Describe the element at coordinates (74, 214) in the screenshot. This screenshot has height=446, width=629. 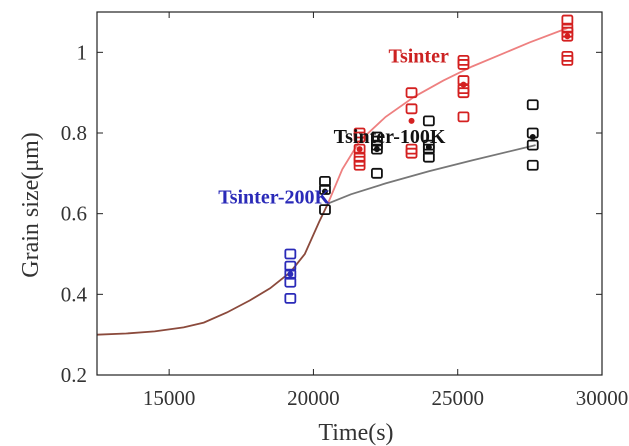
I see `y-tick-label: 0.6` at that location.